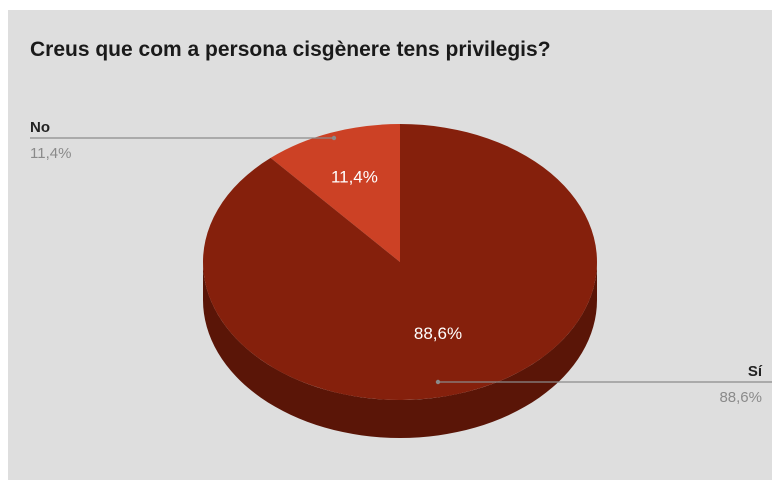 Image resolution: width=780 pixels, height=489 pixels. What do you see at coordinates (335, 193) in the screenshot?
I see `pie-slice-no` at bounding box center [335, 193].